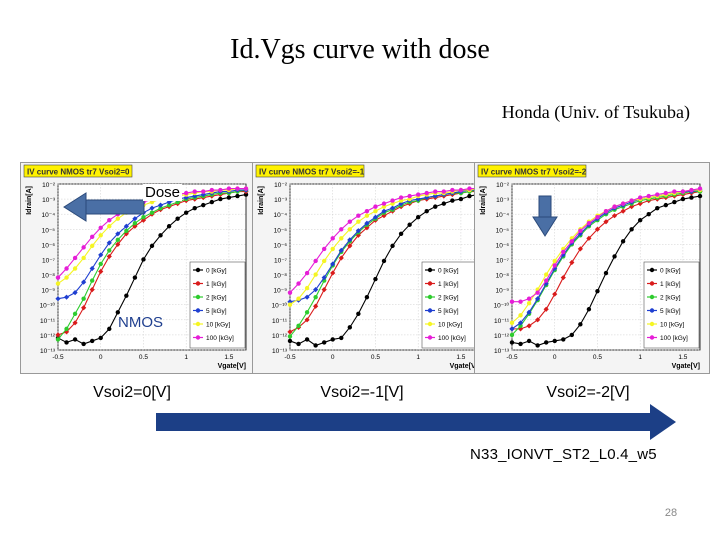 This screenshot has width=720, height=540. I want to click on x-tick-label: -0.5, so click(512, 357).